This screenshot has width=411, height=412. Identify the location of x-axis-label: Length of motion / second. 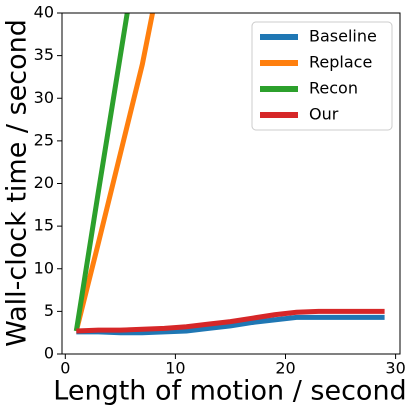
(229, 391).